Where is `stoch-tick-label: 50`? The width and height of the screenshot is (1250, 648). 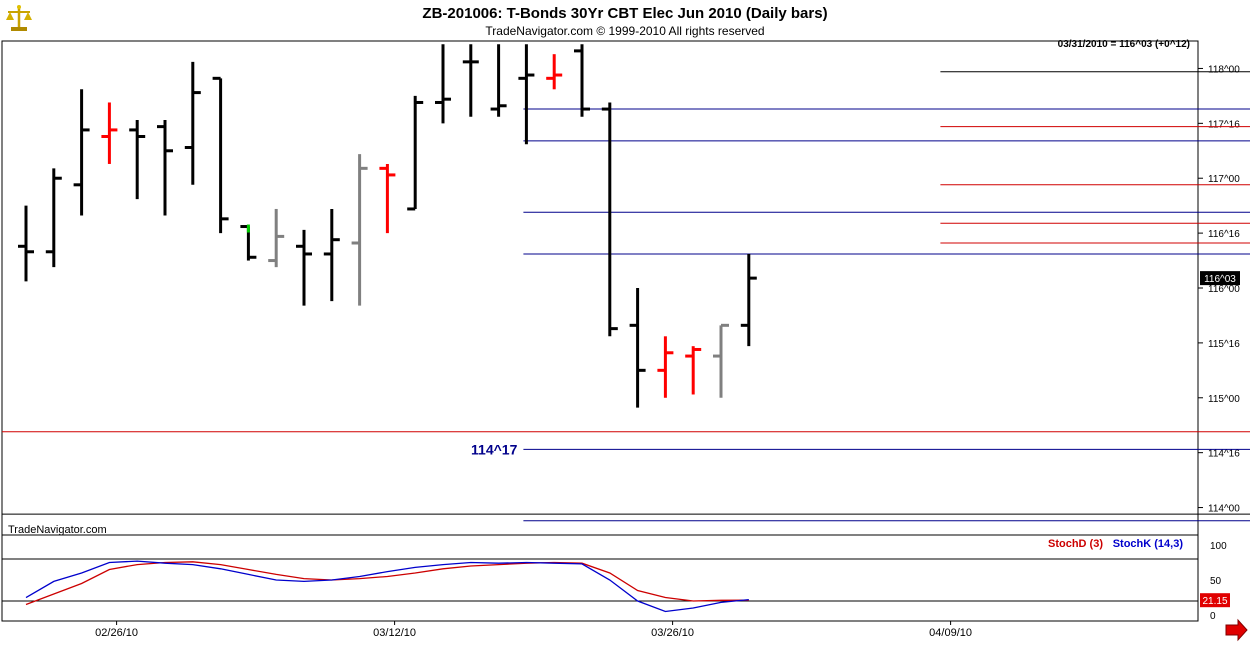 stoch-tick-label: 50 is located at coordinates (1216, 581).